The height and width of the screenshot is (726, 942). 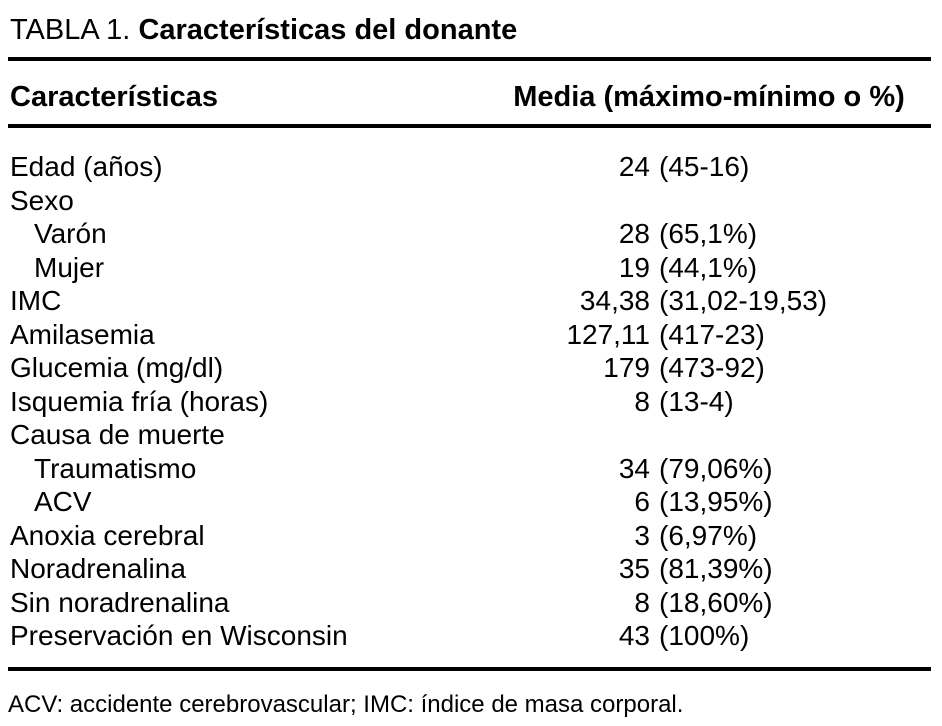 What do you see at coordinates (704, 166) in the screenshot?
I see `row-value-range: (45-16)` at bounding box center [704, 166].